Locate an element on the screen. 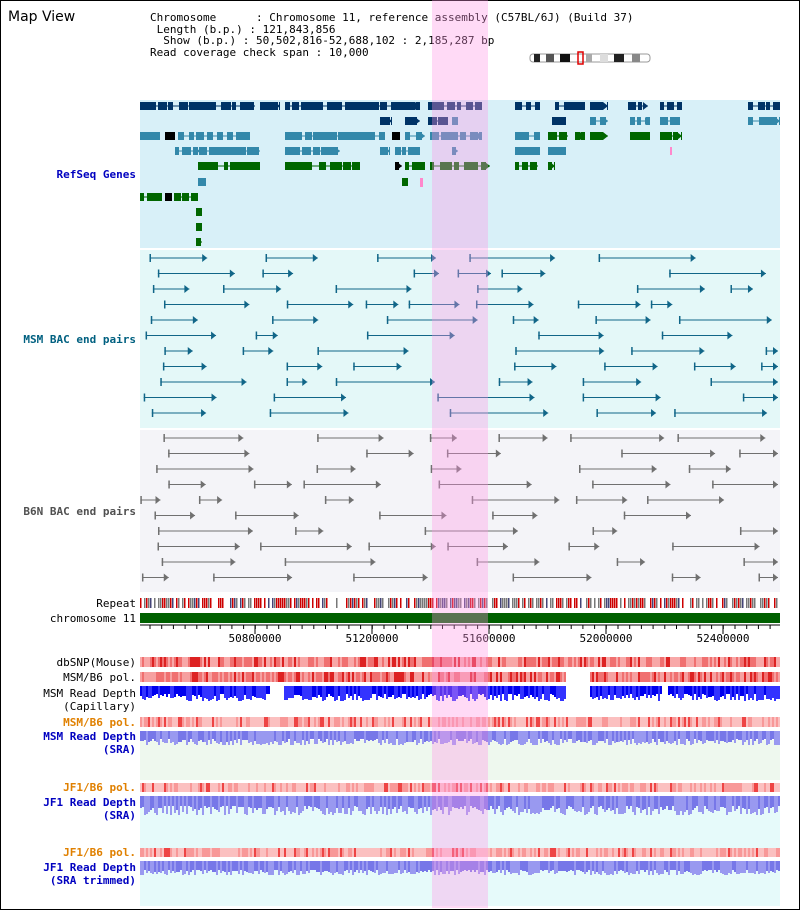 The height and width of the screenshot is (910, 800). info-length-value: 121,843,856 is located at coordinates (299, 29).